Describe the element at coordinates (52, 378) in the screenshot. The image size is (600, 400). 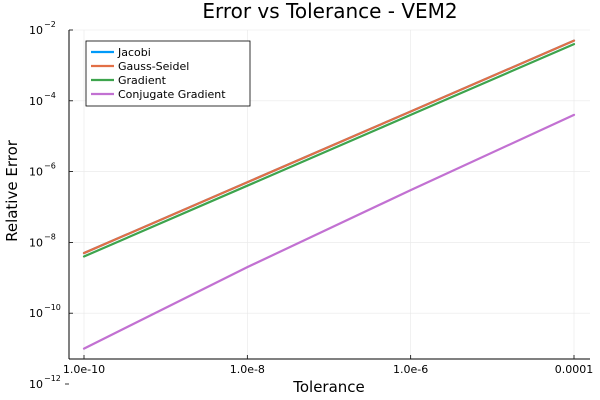
I see `y-tick-exponent: −12` at that location.